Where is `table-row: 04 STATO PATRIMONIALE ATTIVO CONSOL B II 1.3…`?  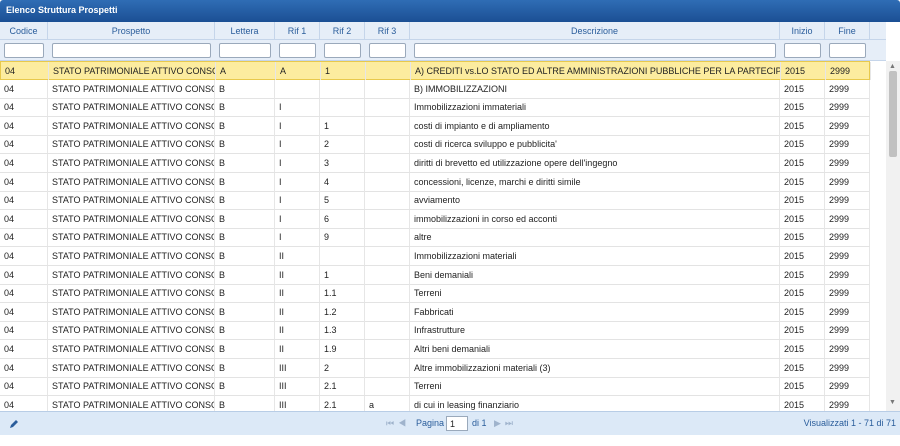 table-row: 04 STATO PATRIMONIALE ATTIVO CONSOL B II 1.3… is located at coordinates (435, 331).